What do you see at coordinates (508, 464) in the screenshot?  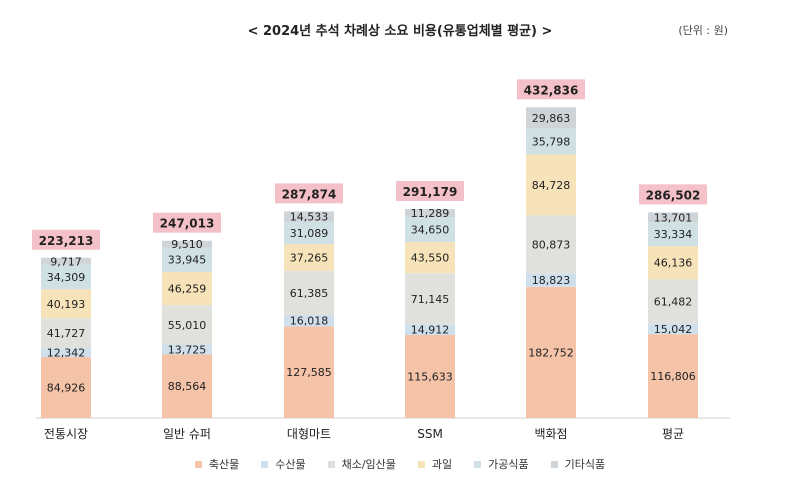 I see `legend-label: 가공식품` at bounding box center [508, 464].